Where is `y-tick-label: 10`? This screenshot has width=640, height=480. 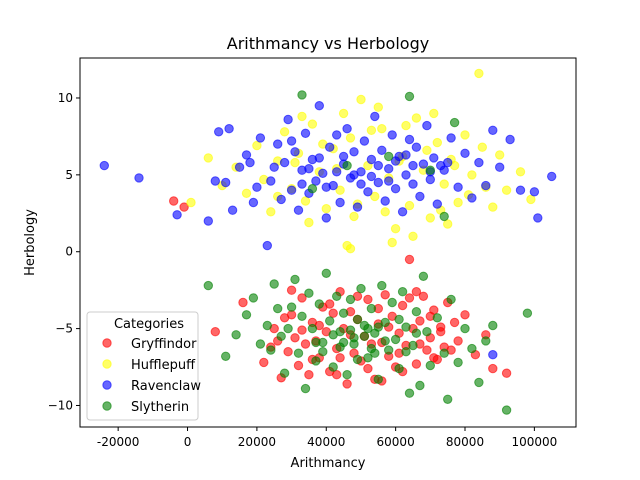
y-tick-label: 10 is located at coordinates (65, 98).